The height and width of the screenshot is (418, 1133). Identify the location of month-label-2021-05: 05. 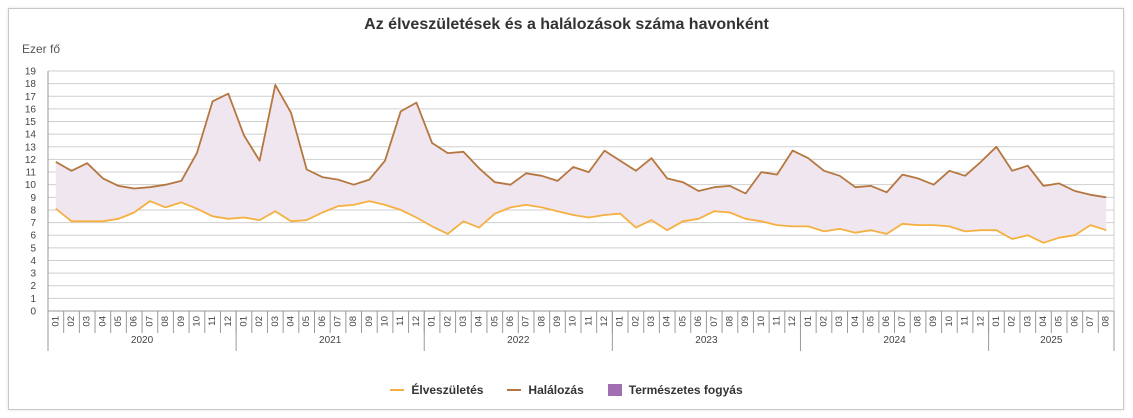
(306, 321).